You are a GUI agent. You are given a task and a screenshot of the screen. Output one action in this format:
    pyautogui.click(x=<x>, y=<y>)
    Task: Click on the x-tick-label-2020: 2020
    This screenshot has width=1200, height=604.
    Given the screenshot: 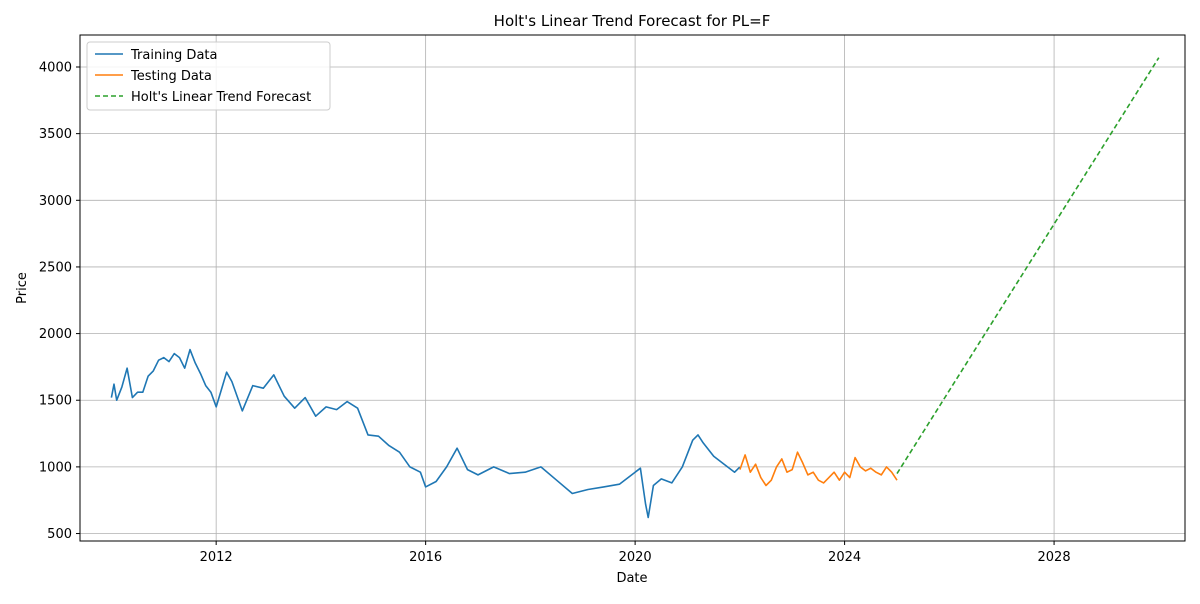 What is the action you would take?
    pyautogui.click(x=635, y=557)
    